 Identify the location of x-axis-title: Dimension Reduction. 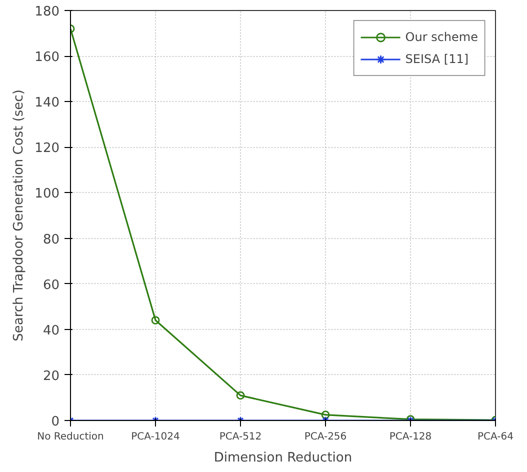
(283, 458).